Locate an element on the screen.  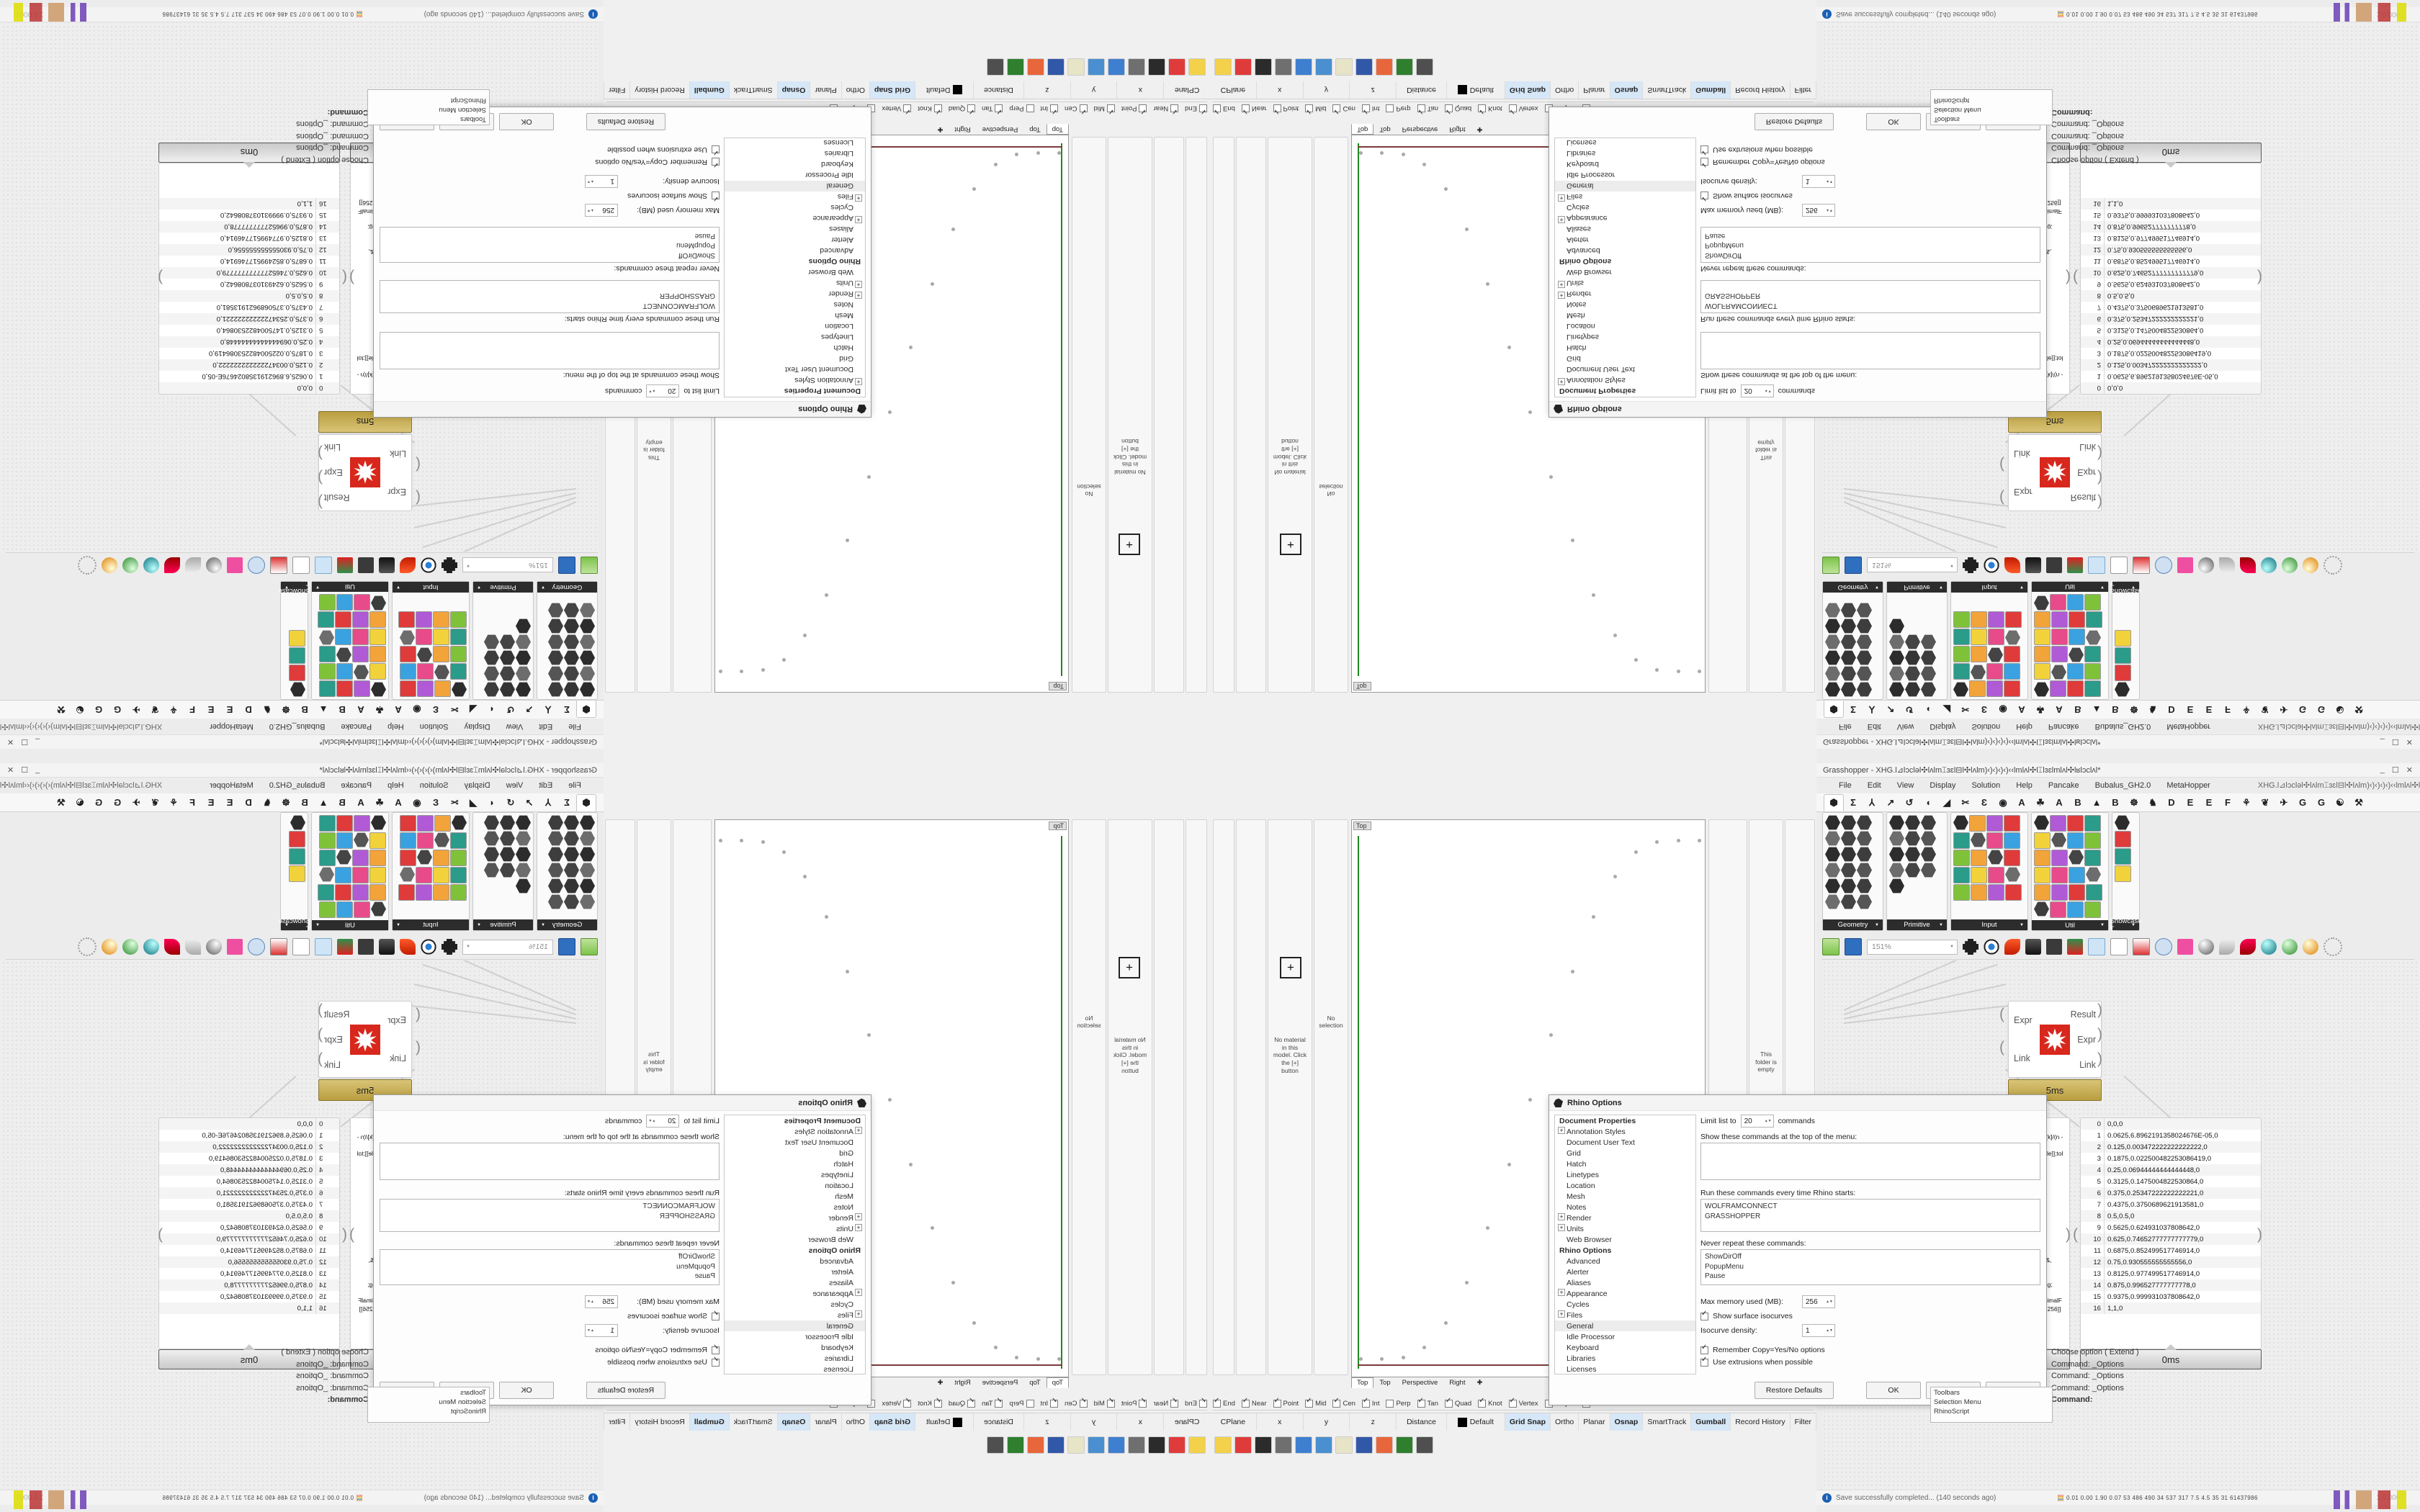
osnap-near: Near is located at coordinates (1166, 108).